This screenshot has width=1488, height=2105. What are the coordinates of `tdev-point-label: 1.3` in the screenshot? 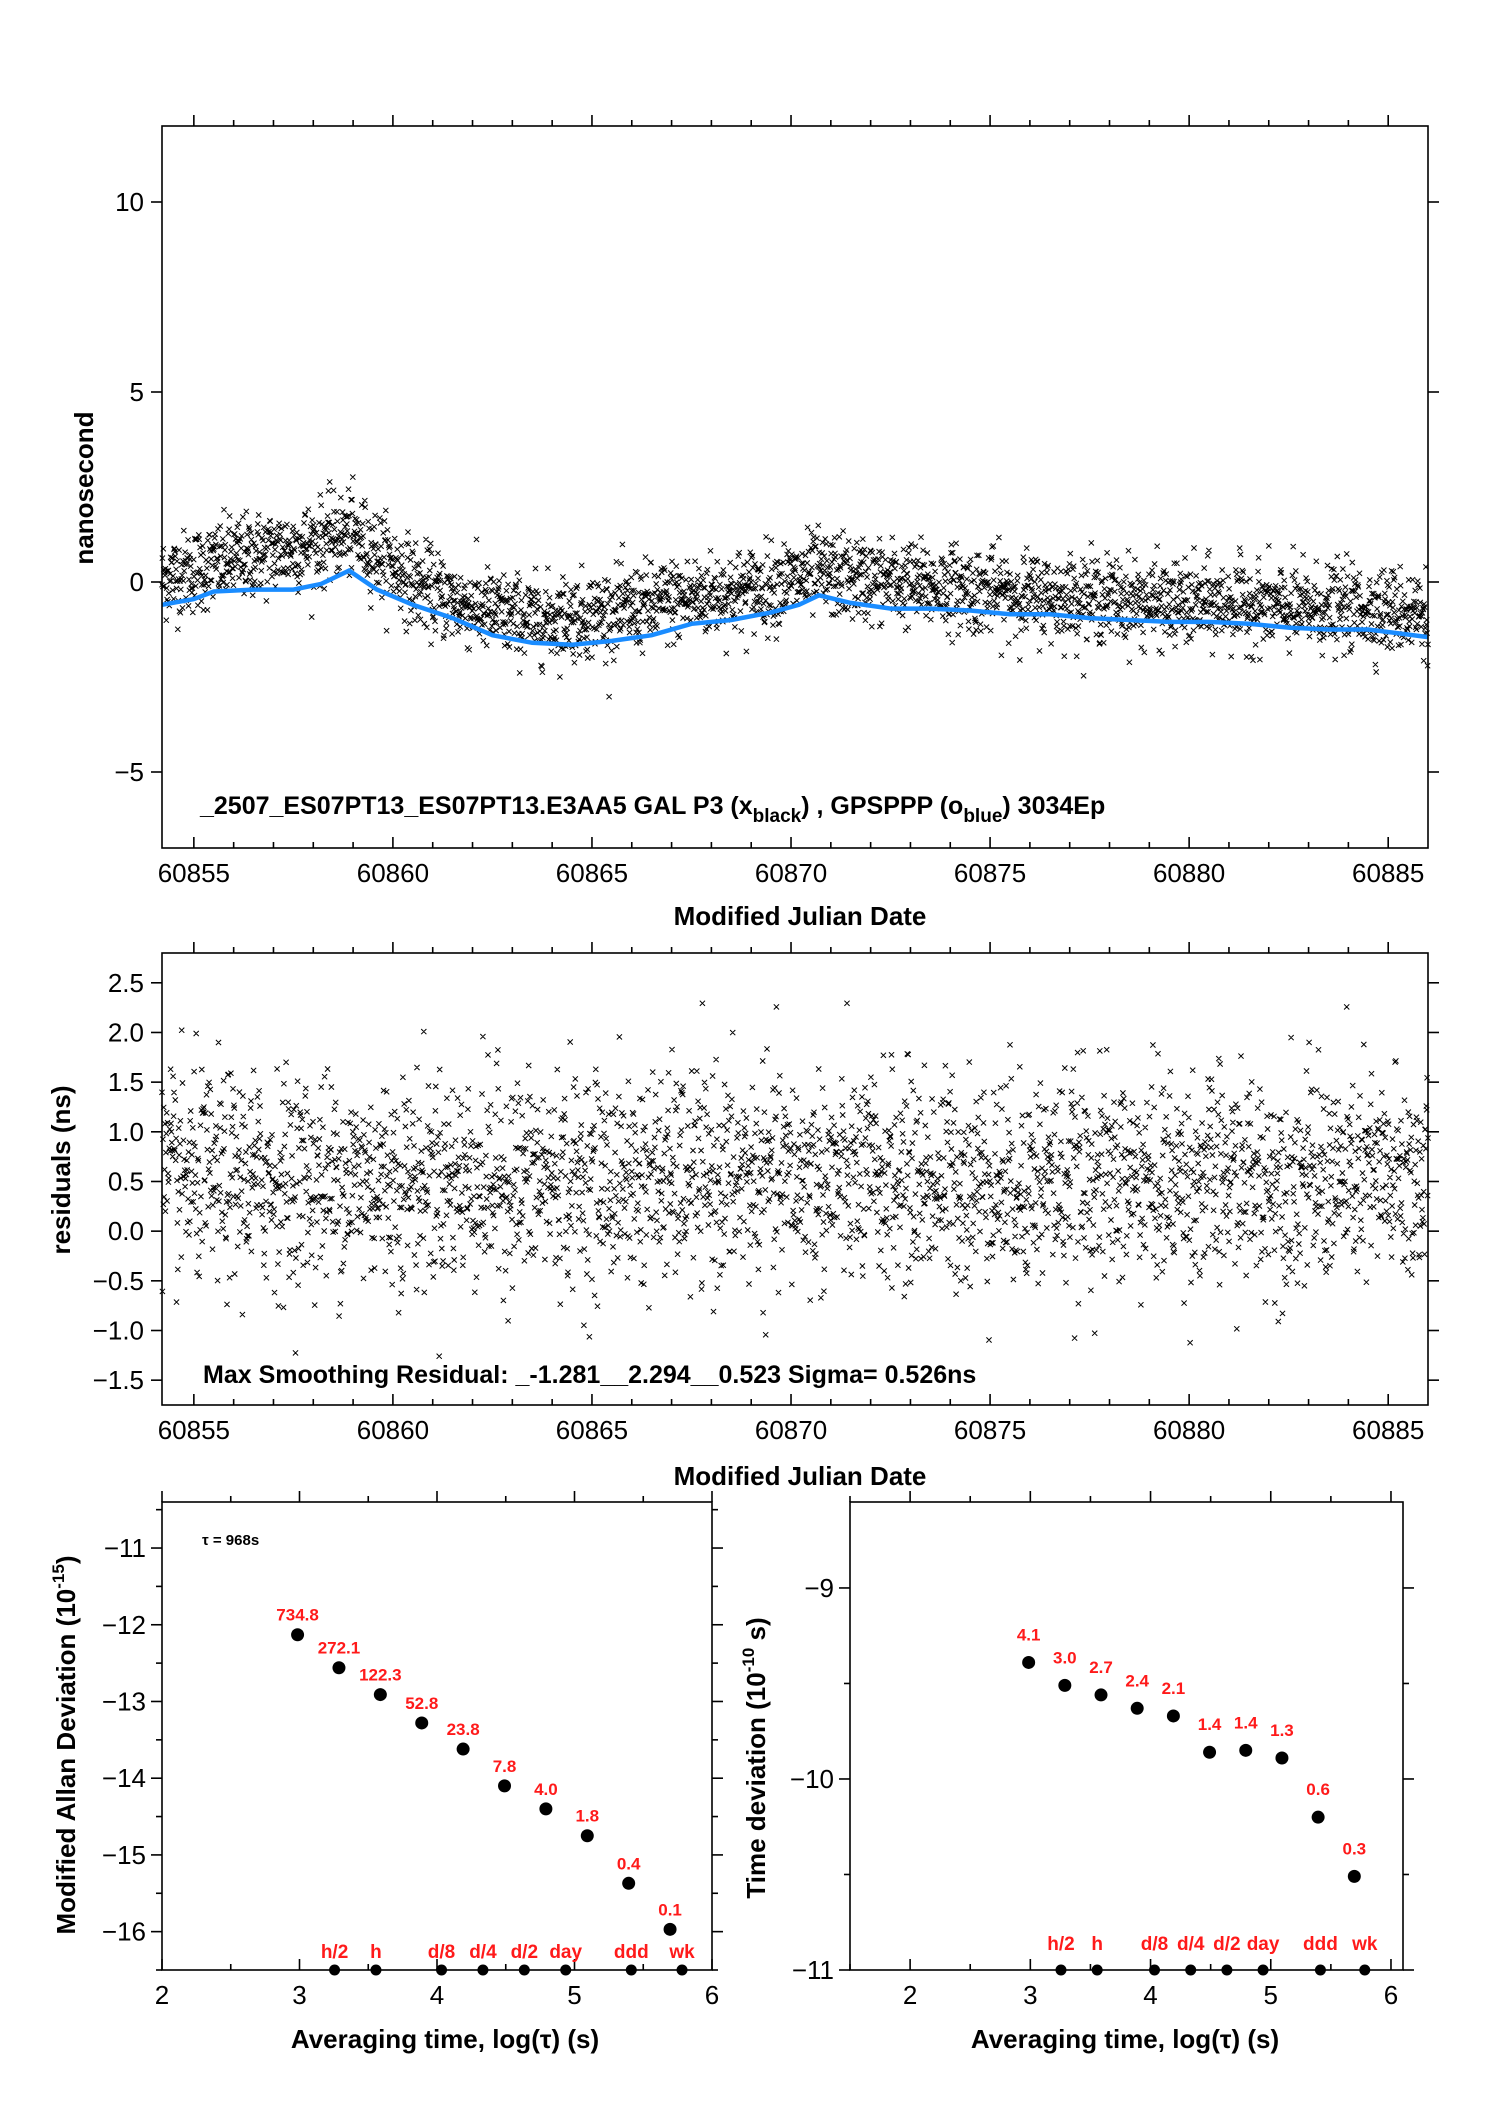 It's located at (1282, 1730).